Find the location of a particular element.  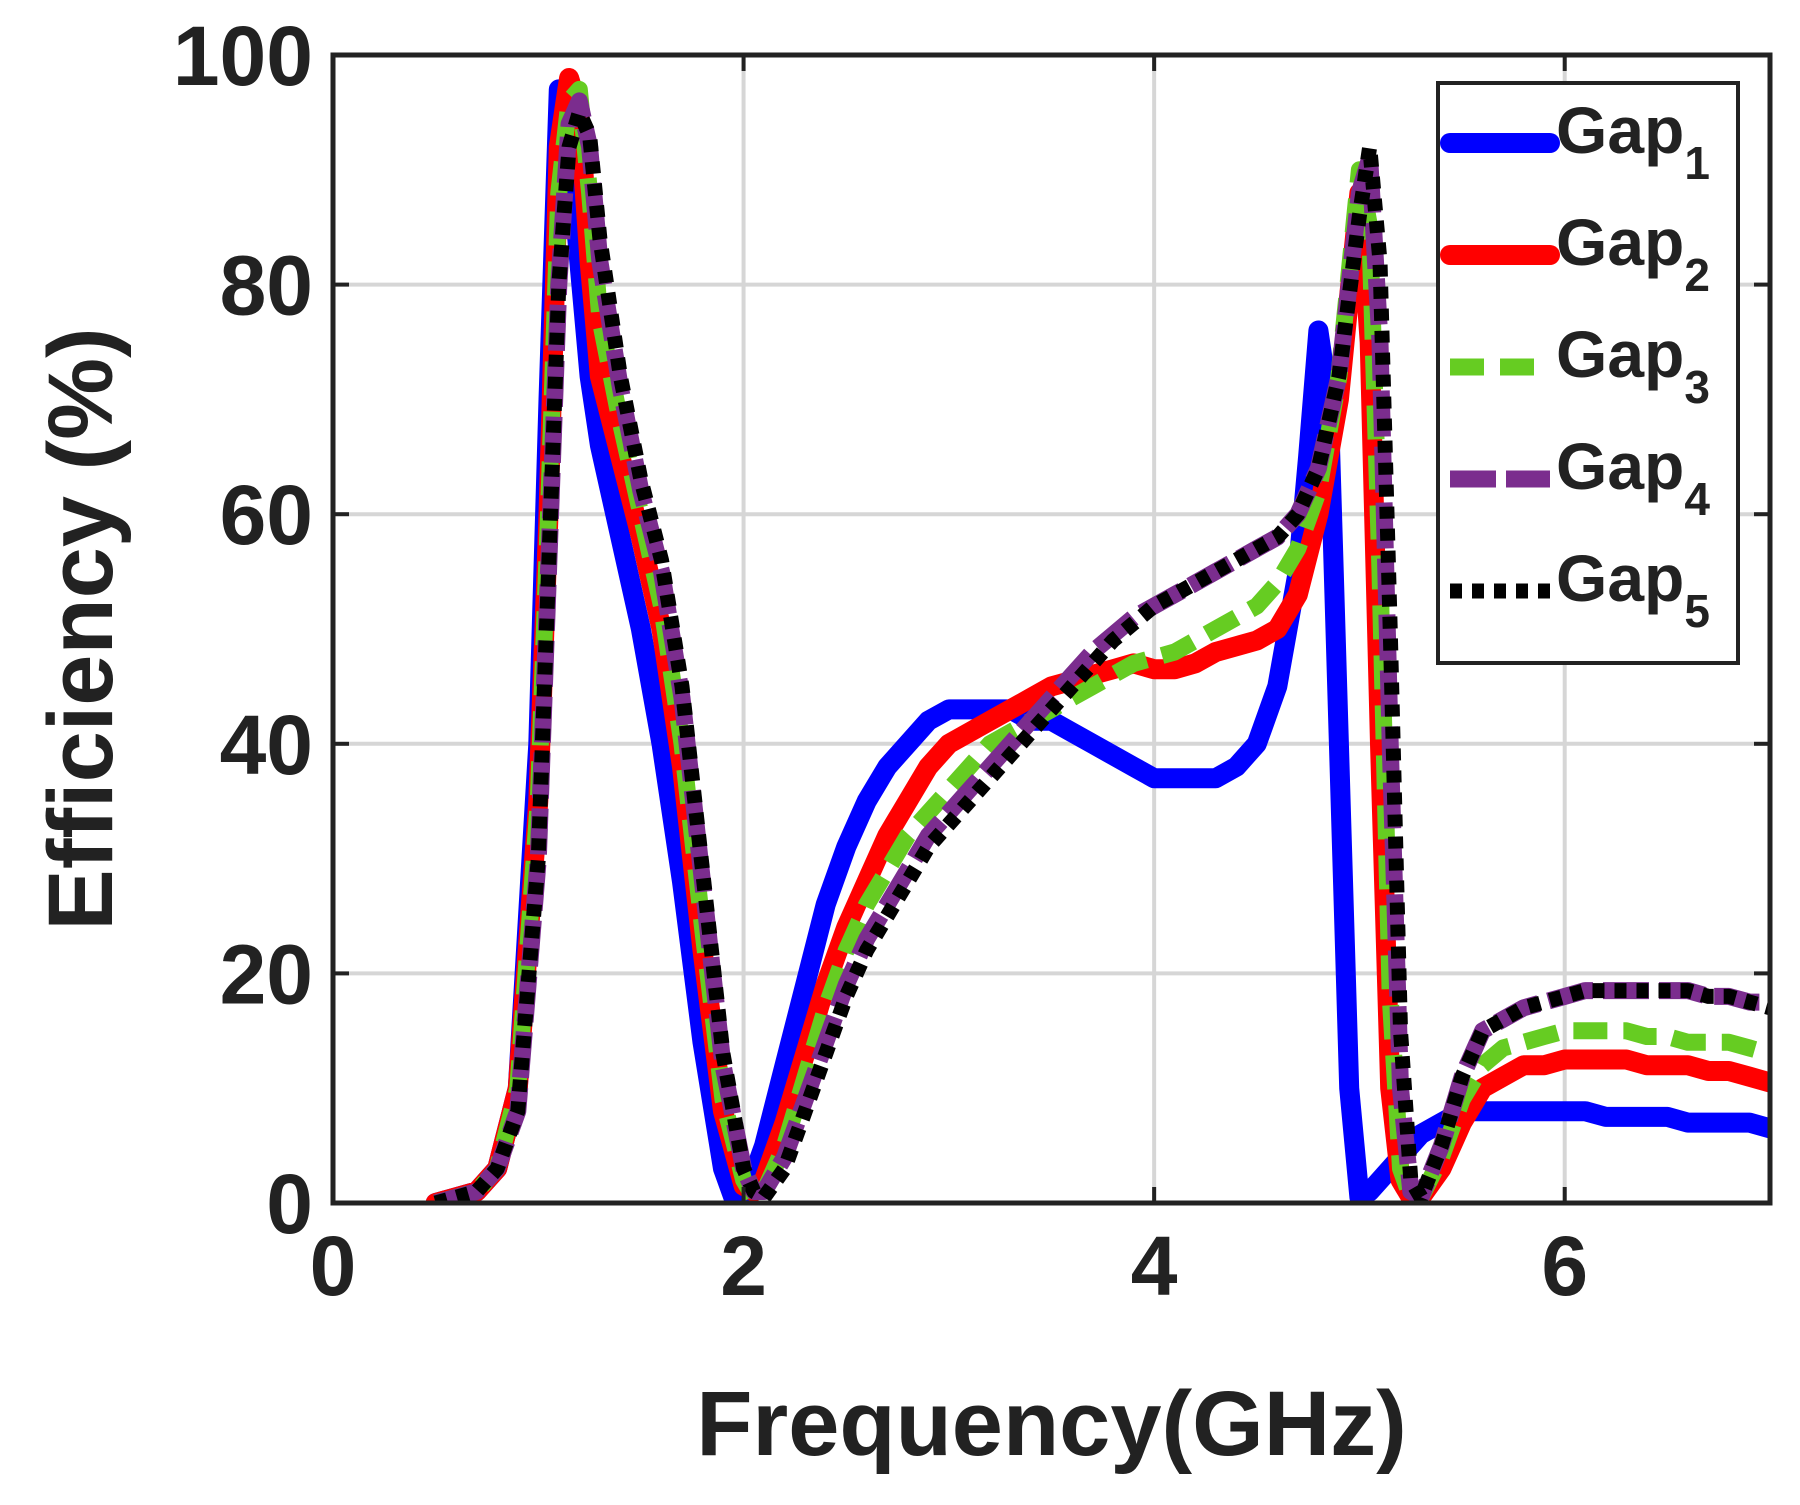

x-tick-label: 0 is located at coordinates (333, 1266).